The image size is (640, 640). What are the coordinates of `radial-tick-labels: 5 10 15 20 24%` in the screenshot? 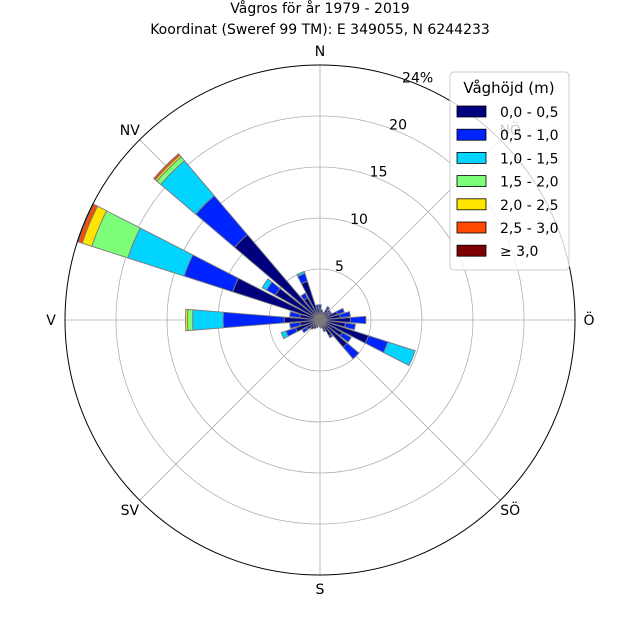 It's located at (384, 172).